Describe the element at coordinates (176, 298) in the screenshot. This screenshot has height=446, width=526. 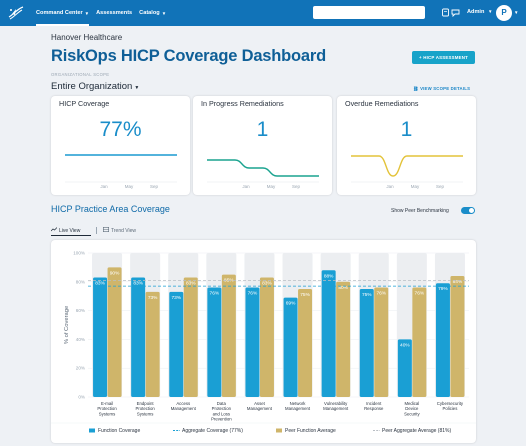
I see `bar-value-label: 73%` at that location.